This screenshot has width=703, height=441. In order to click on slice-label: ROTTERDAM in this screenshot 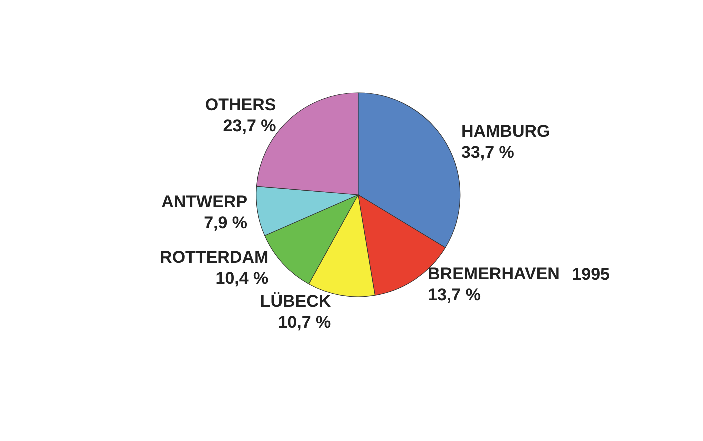, I will do `click(214, 257)`.